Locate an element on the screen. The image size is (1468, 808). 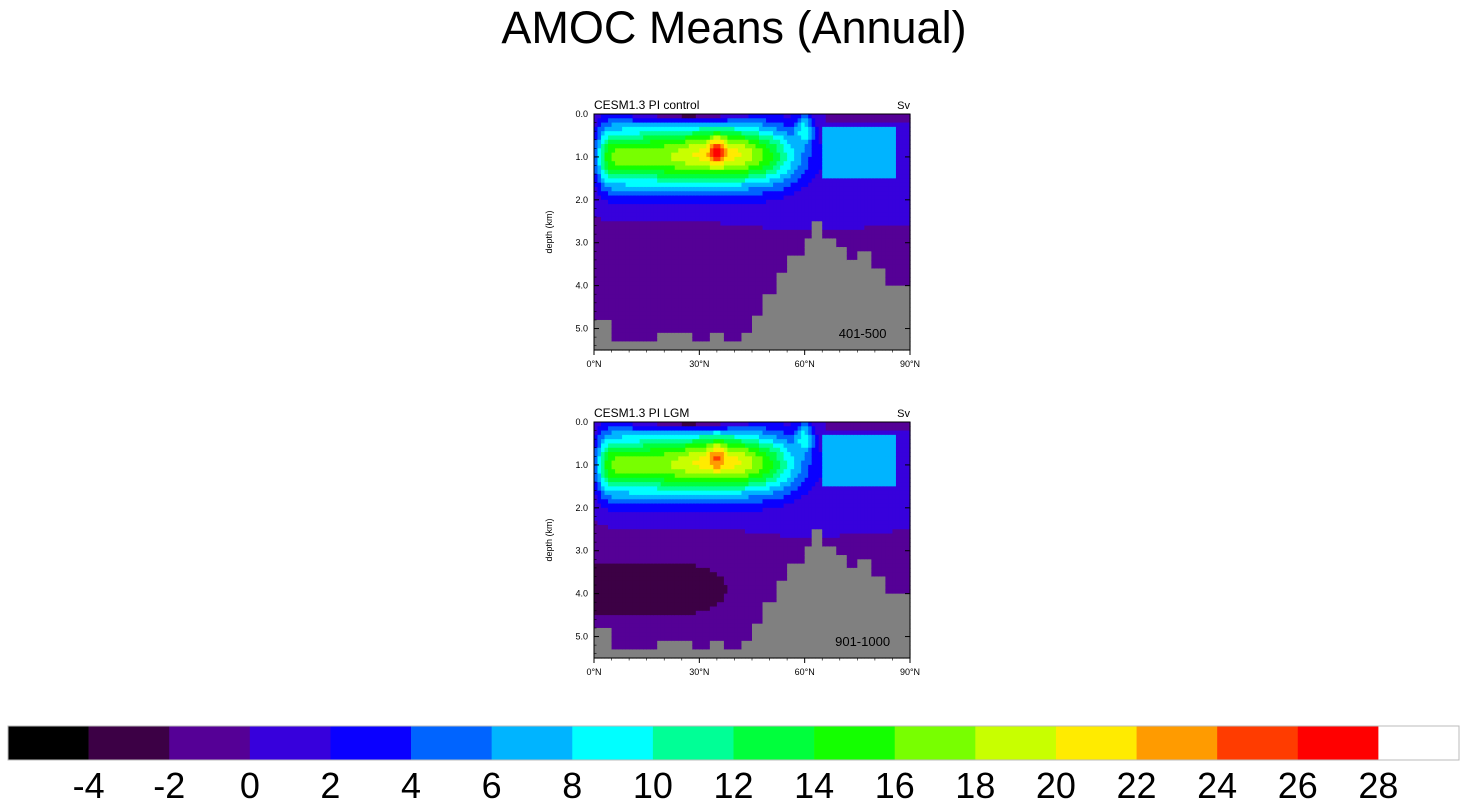
panel-title: CESM1.3 PI control is located at coordinates (646, 105).